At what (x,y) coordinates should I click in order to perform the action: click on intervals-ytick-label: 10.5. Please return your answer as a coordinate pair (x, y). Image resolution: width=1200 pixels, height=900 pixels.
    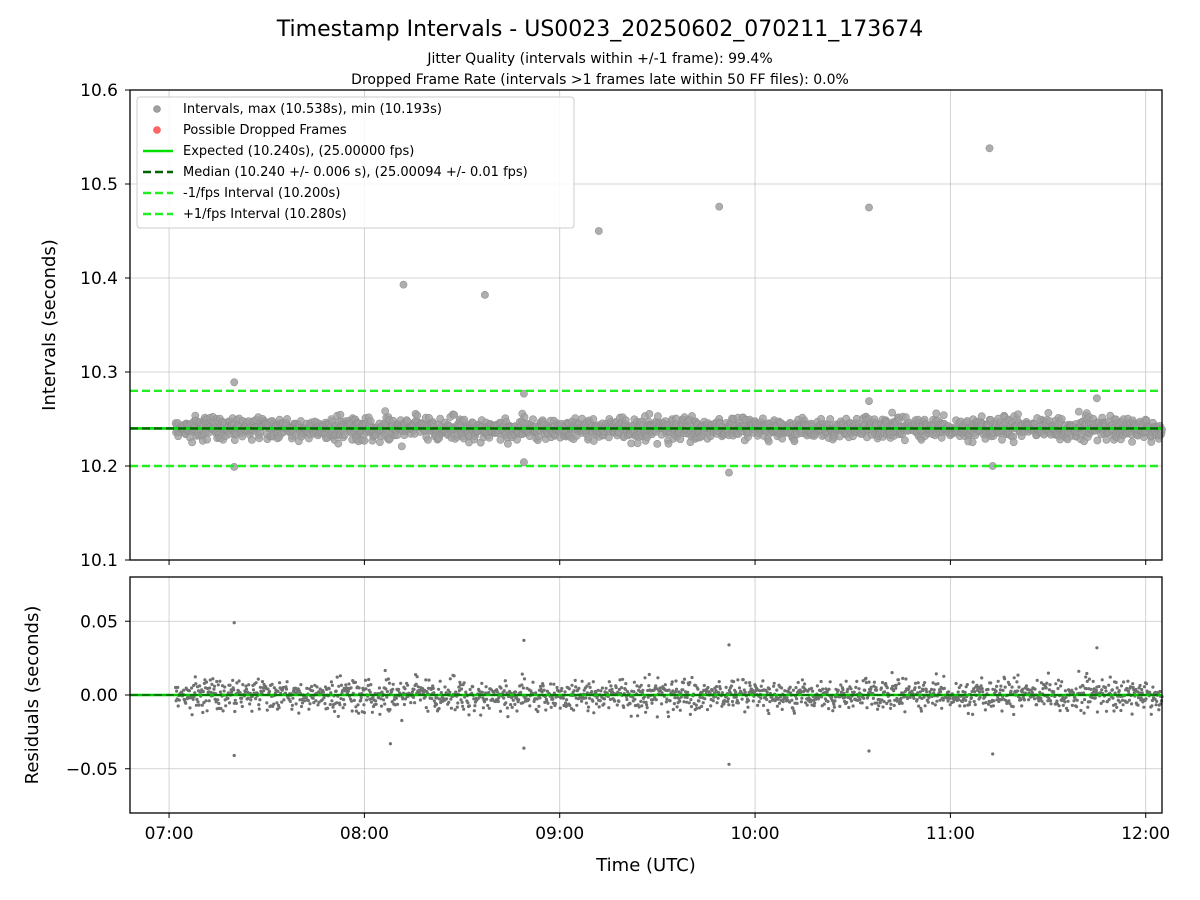
    Looking at the image, I should click on (99, 185).